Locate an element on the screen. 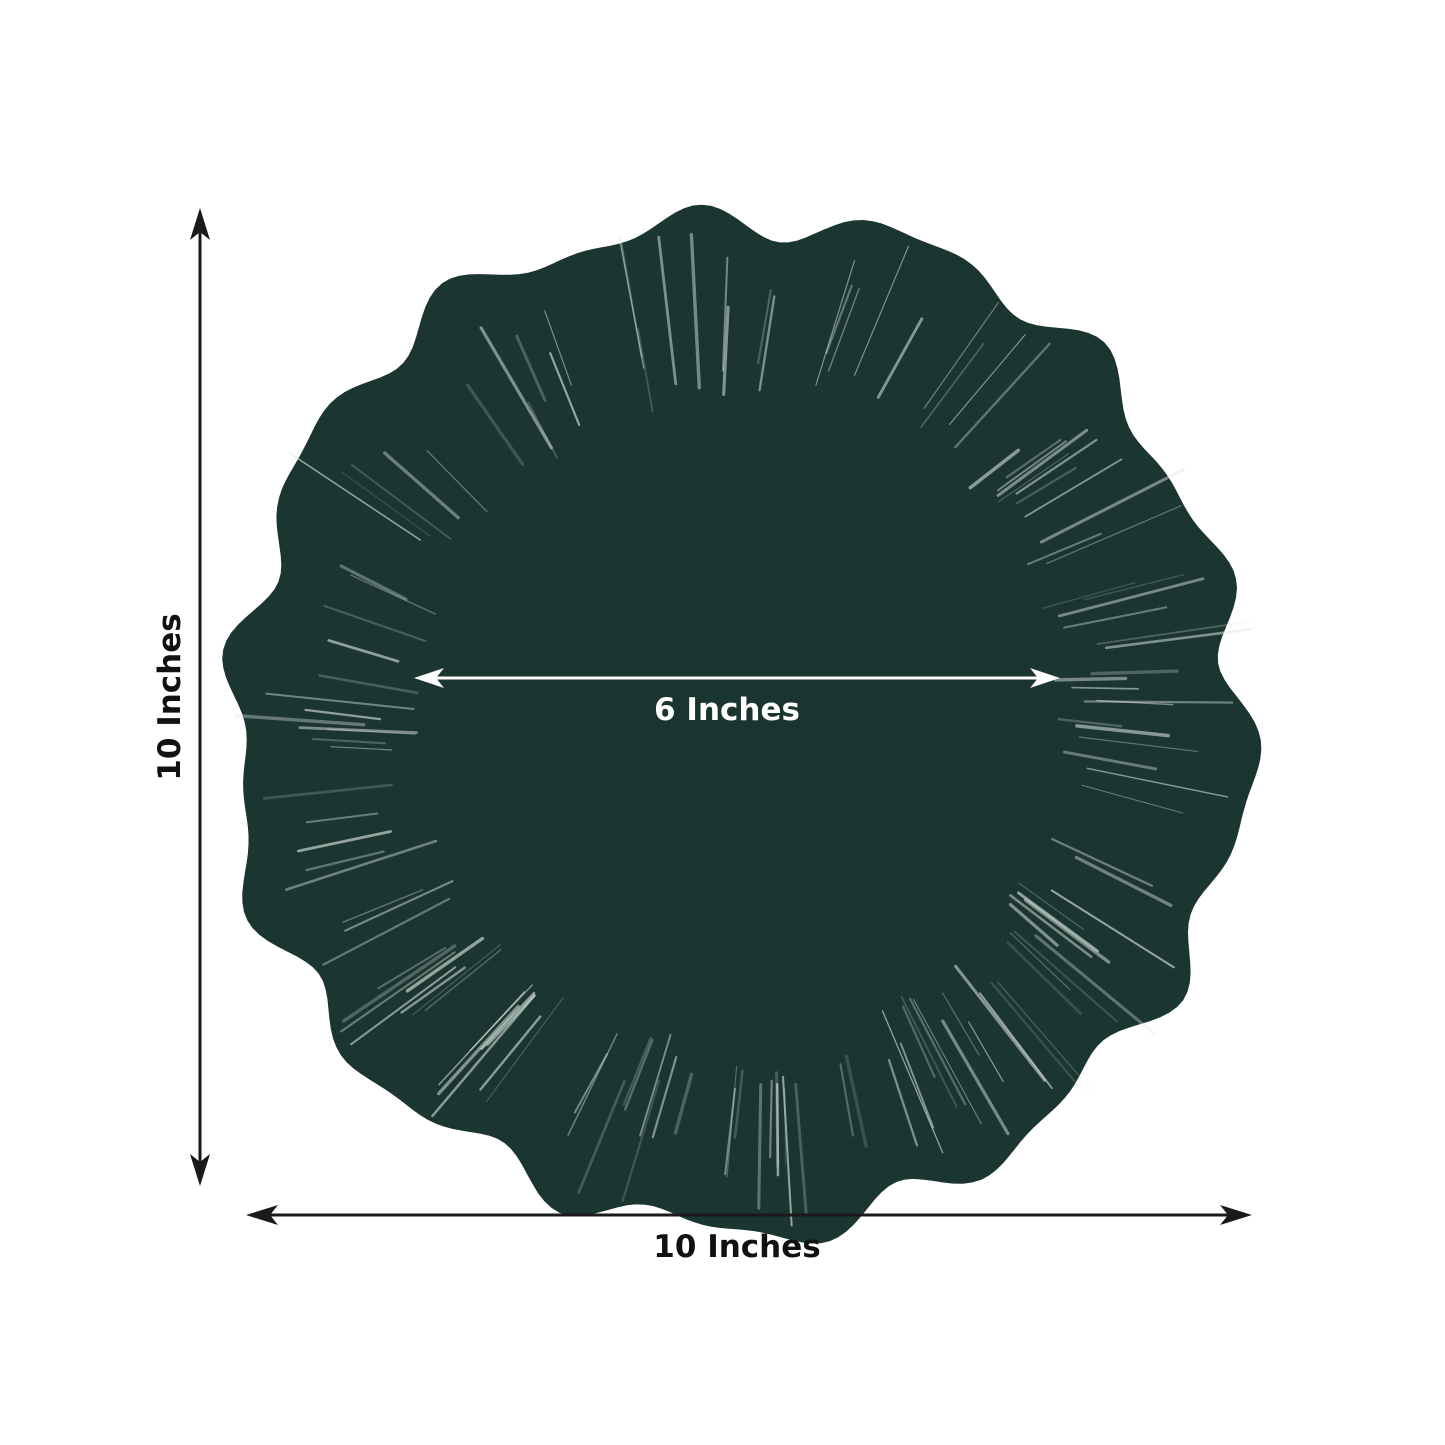 The height and width of the screenshot is (1445, 1445). width-label: 10 Inches is located at coordinates (736, 1247).